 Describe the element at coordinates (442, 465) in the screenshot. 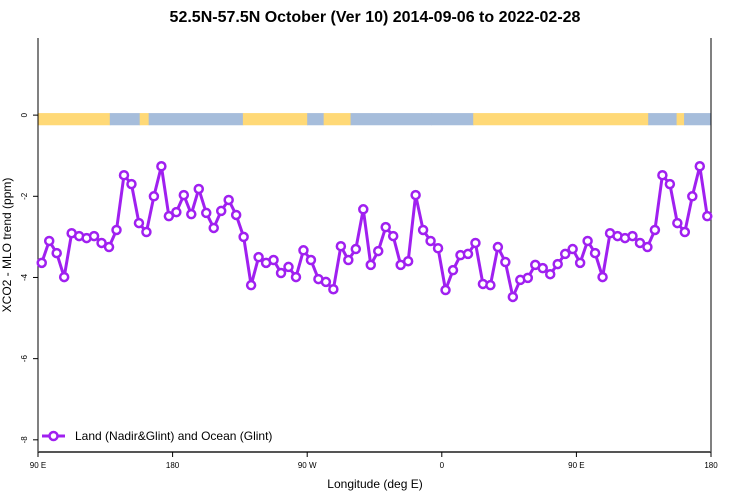

I see `x-tick-label: 0` at that location.